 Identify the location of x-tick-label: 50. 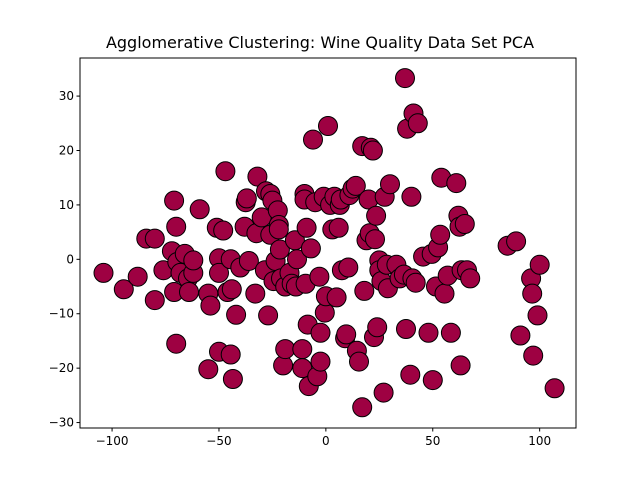
(432, 441).